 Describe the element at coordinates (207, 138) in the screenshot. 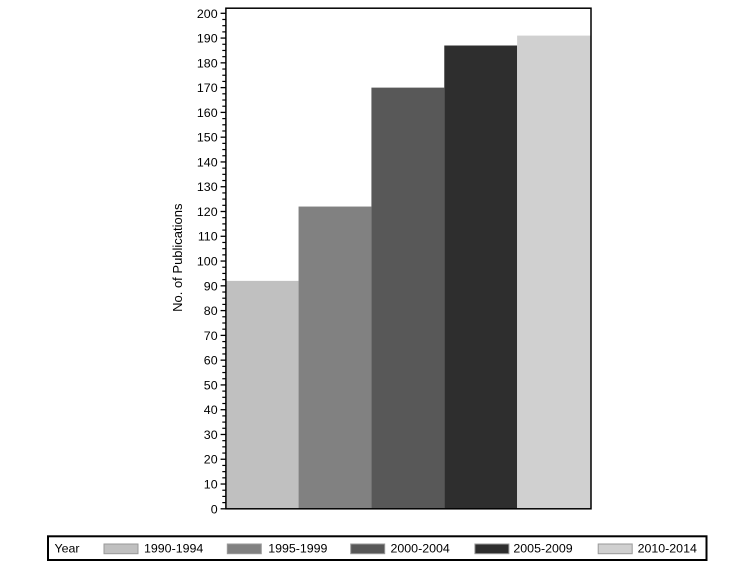

I see `svg-text: 150` at that location.